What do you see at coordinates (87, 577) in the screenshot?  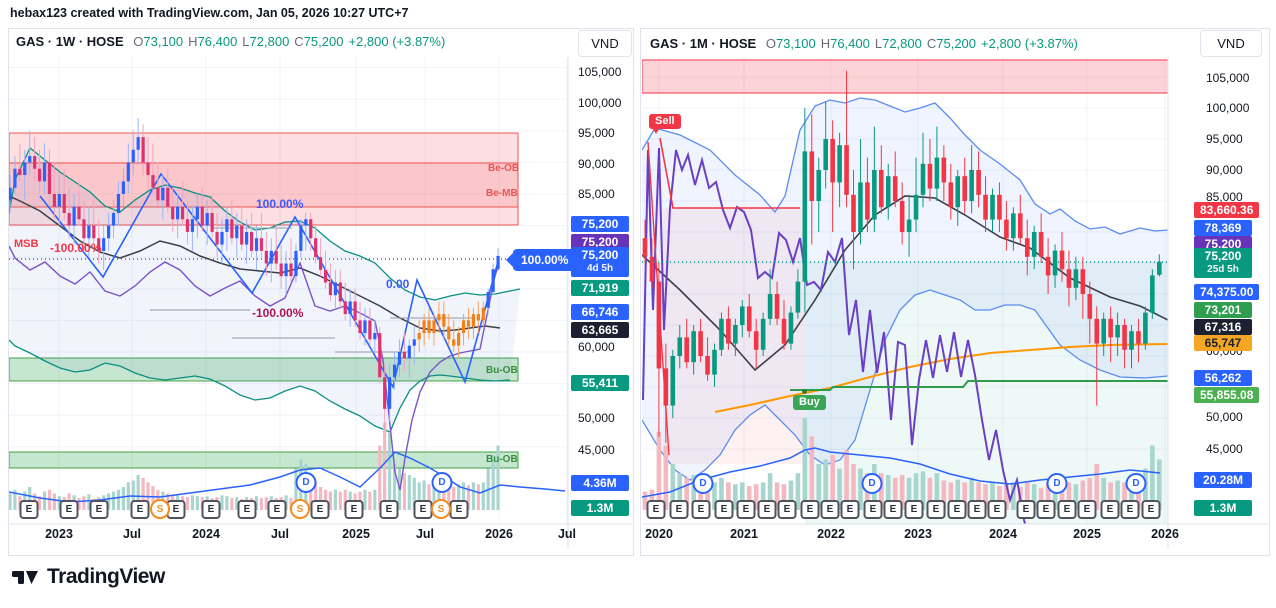 I see `tradingview-logo: TradingView` at bounding box center [87, 577].